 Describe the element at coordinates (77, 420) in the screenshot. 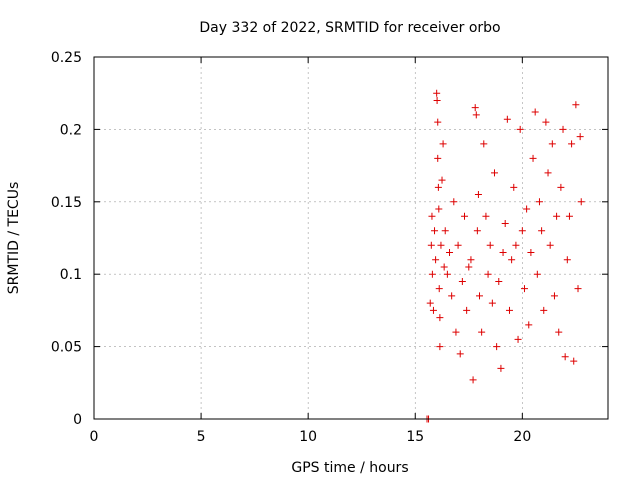

I see `y-tick-label: 0` at that location.